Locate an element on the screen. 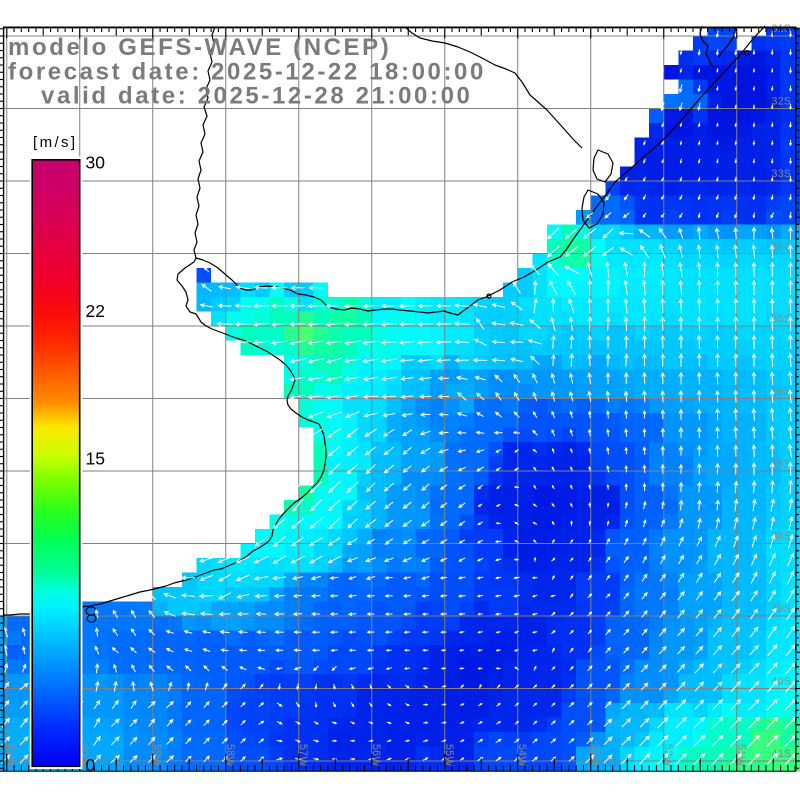 The image size is (800, 805). svg-text: 33S is located at coordinates (782, 174).